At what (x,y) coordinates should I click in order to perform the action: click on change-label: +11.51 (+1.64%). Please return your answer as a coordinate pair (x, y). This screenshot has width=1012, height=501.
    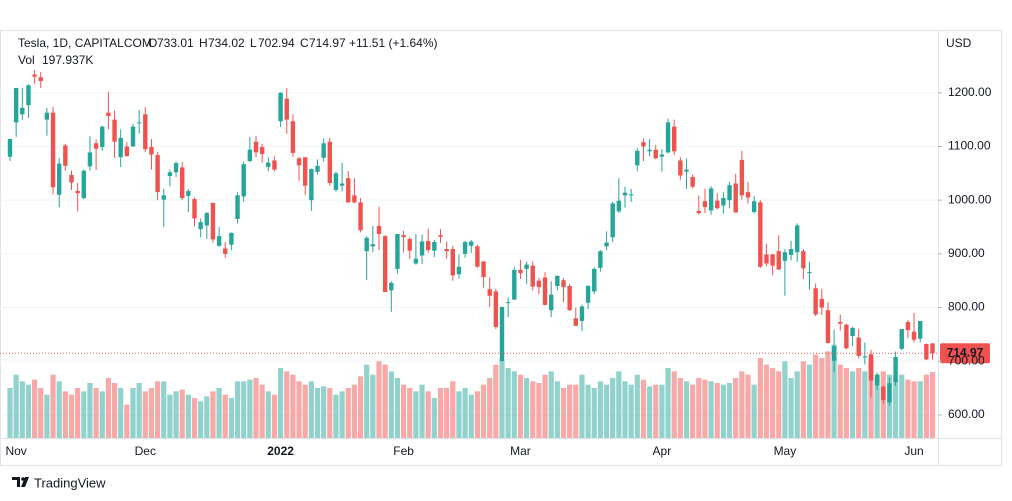
    Looking at the image, I should click on (393, 43).